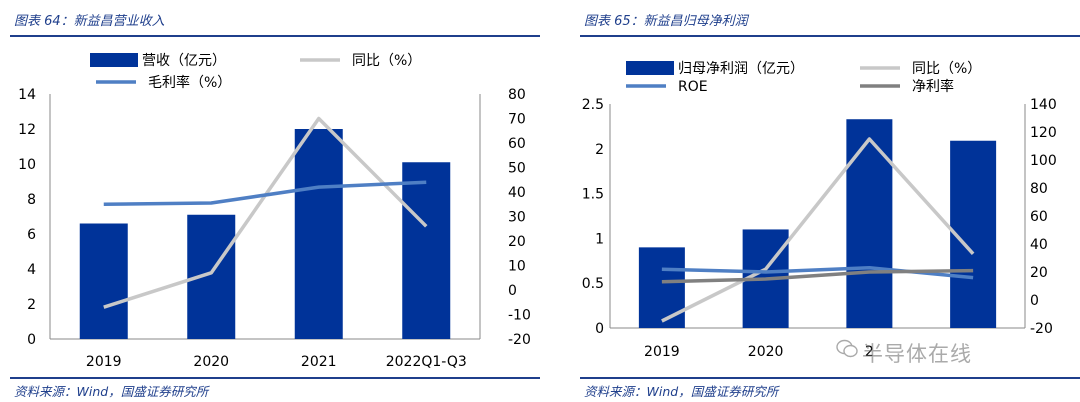  Describe the element at coordinates (31, 235) in the screenshot. I see `left-tick-label: 6` at that location.